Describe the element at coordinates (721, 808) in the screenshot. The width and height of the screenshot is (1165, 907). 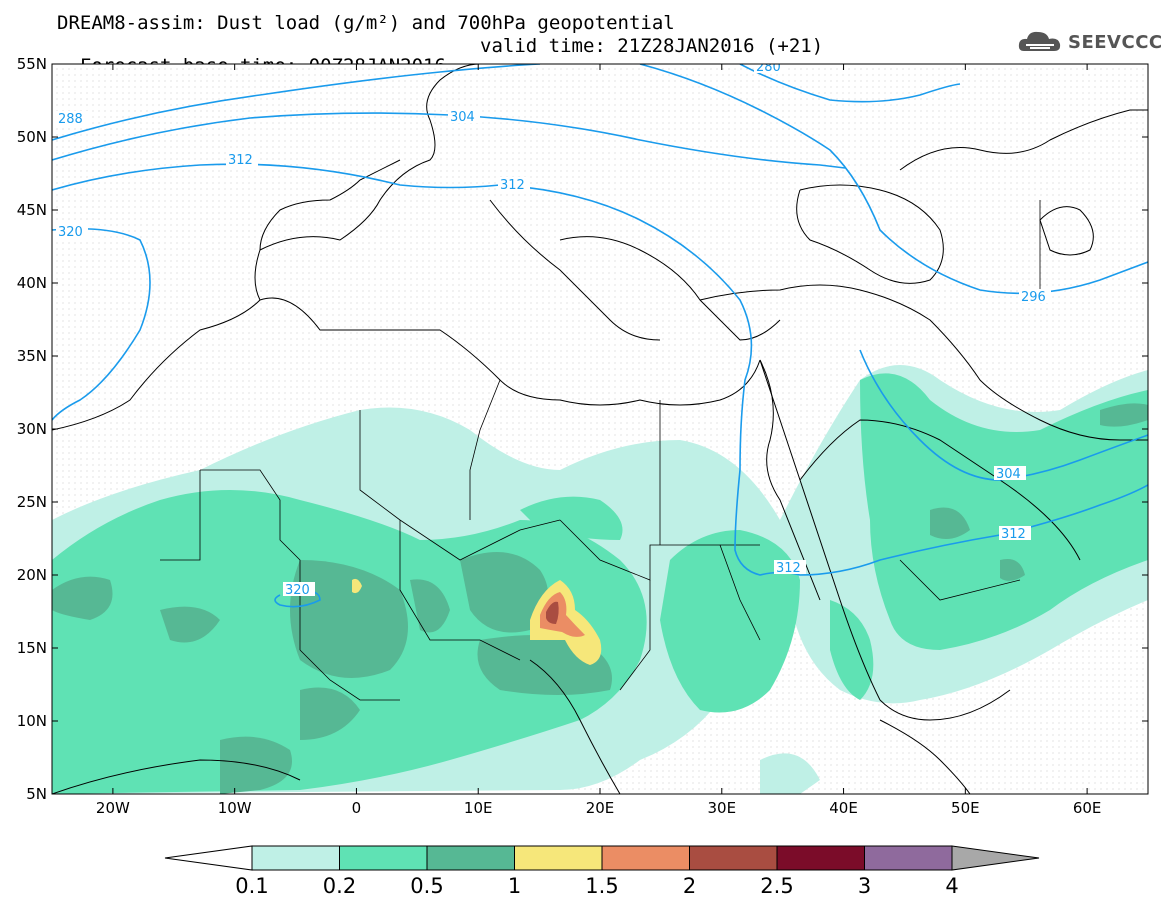
I see `lon-tick-label: 30E` at that location.